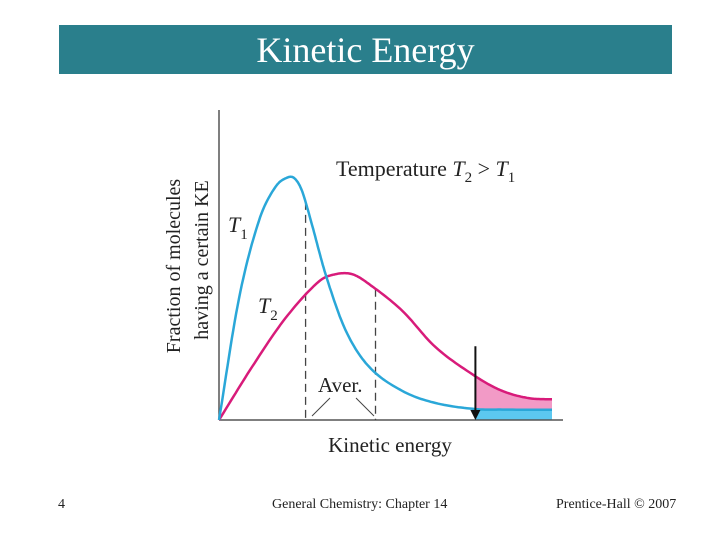 The width and height of the screenshot is (720, 540). What do you see at coordinates (340, 385) in the screenshot?
I see `average-label: Aver.` at bounding box center [340, 385].